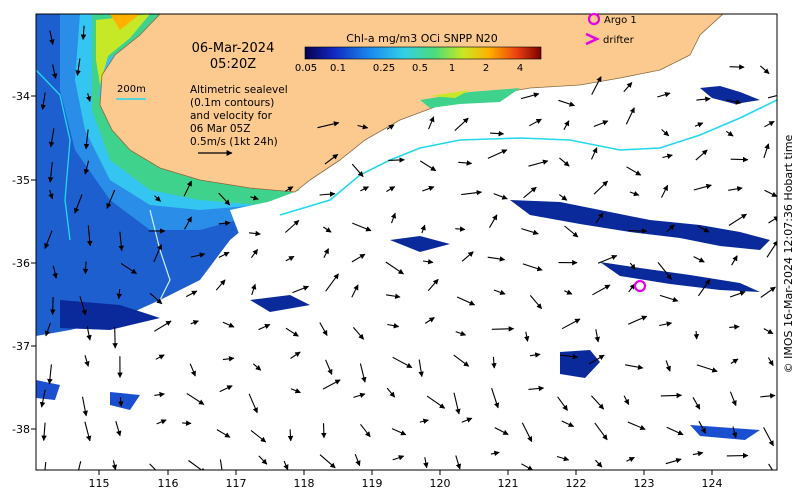 The width and height of the screenshot is (800, 504). Describe the element at coordinates (372, 483) in the screenshot. I see `x-tick-label: 119` at that location.